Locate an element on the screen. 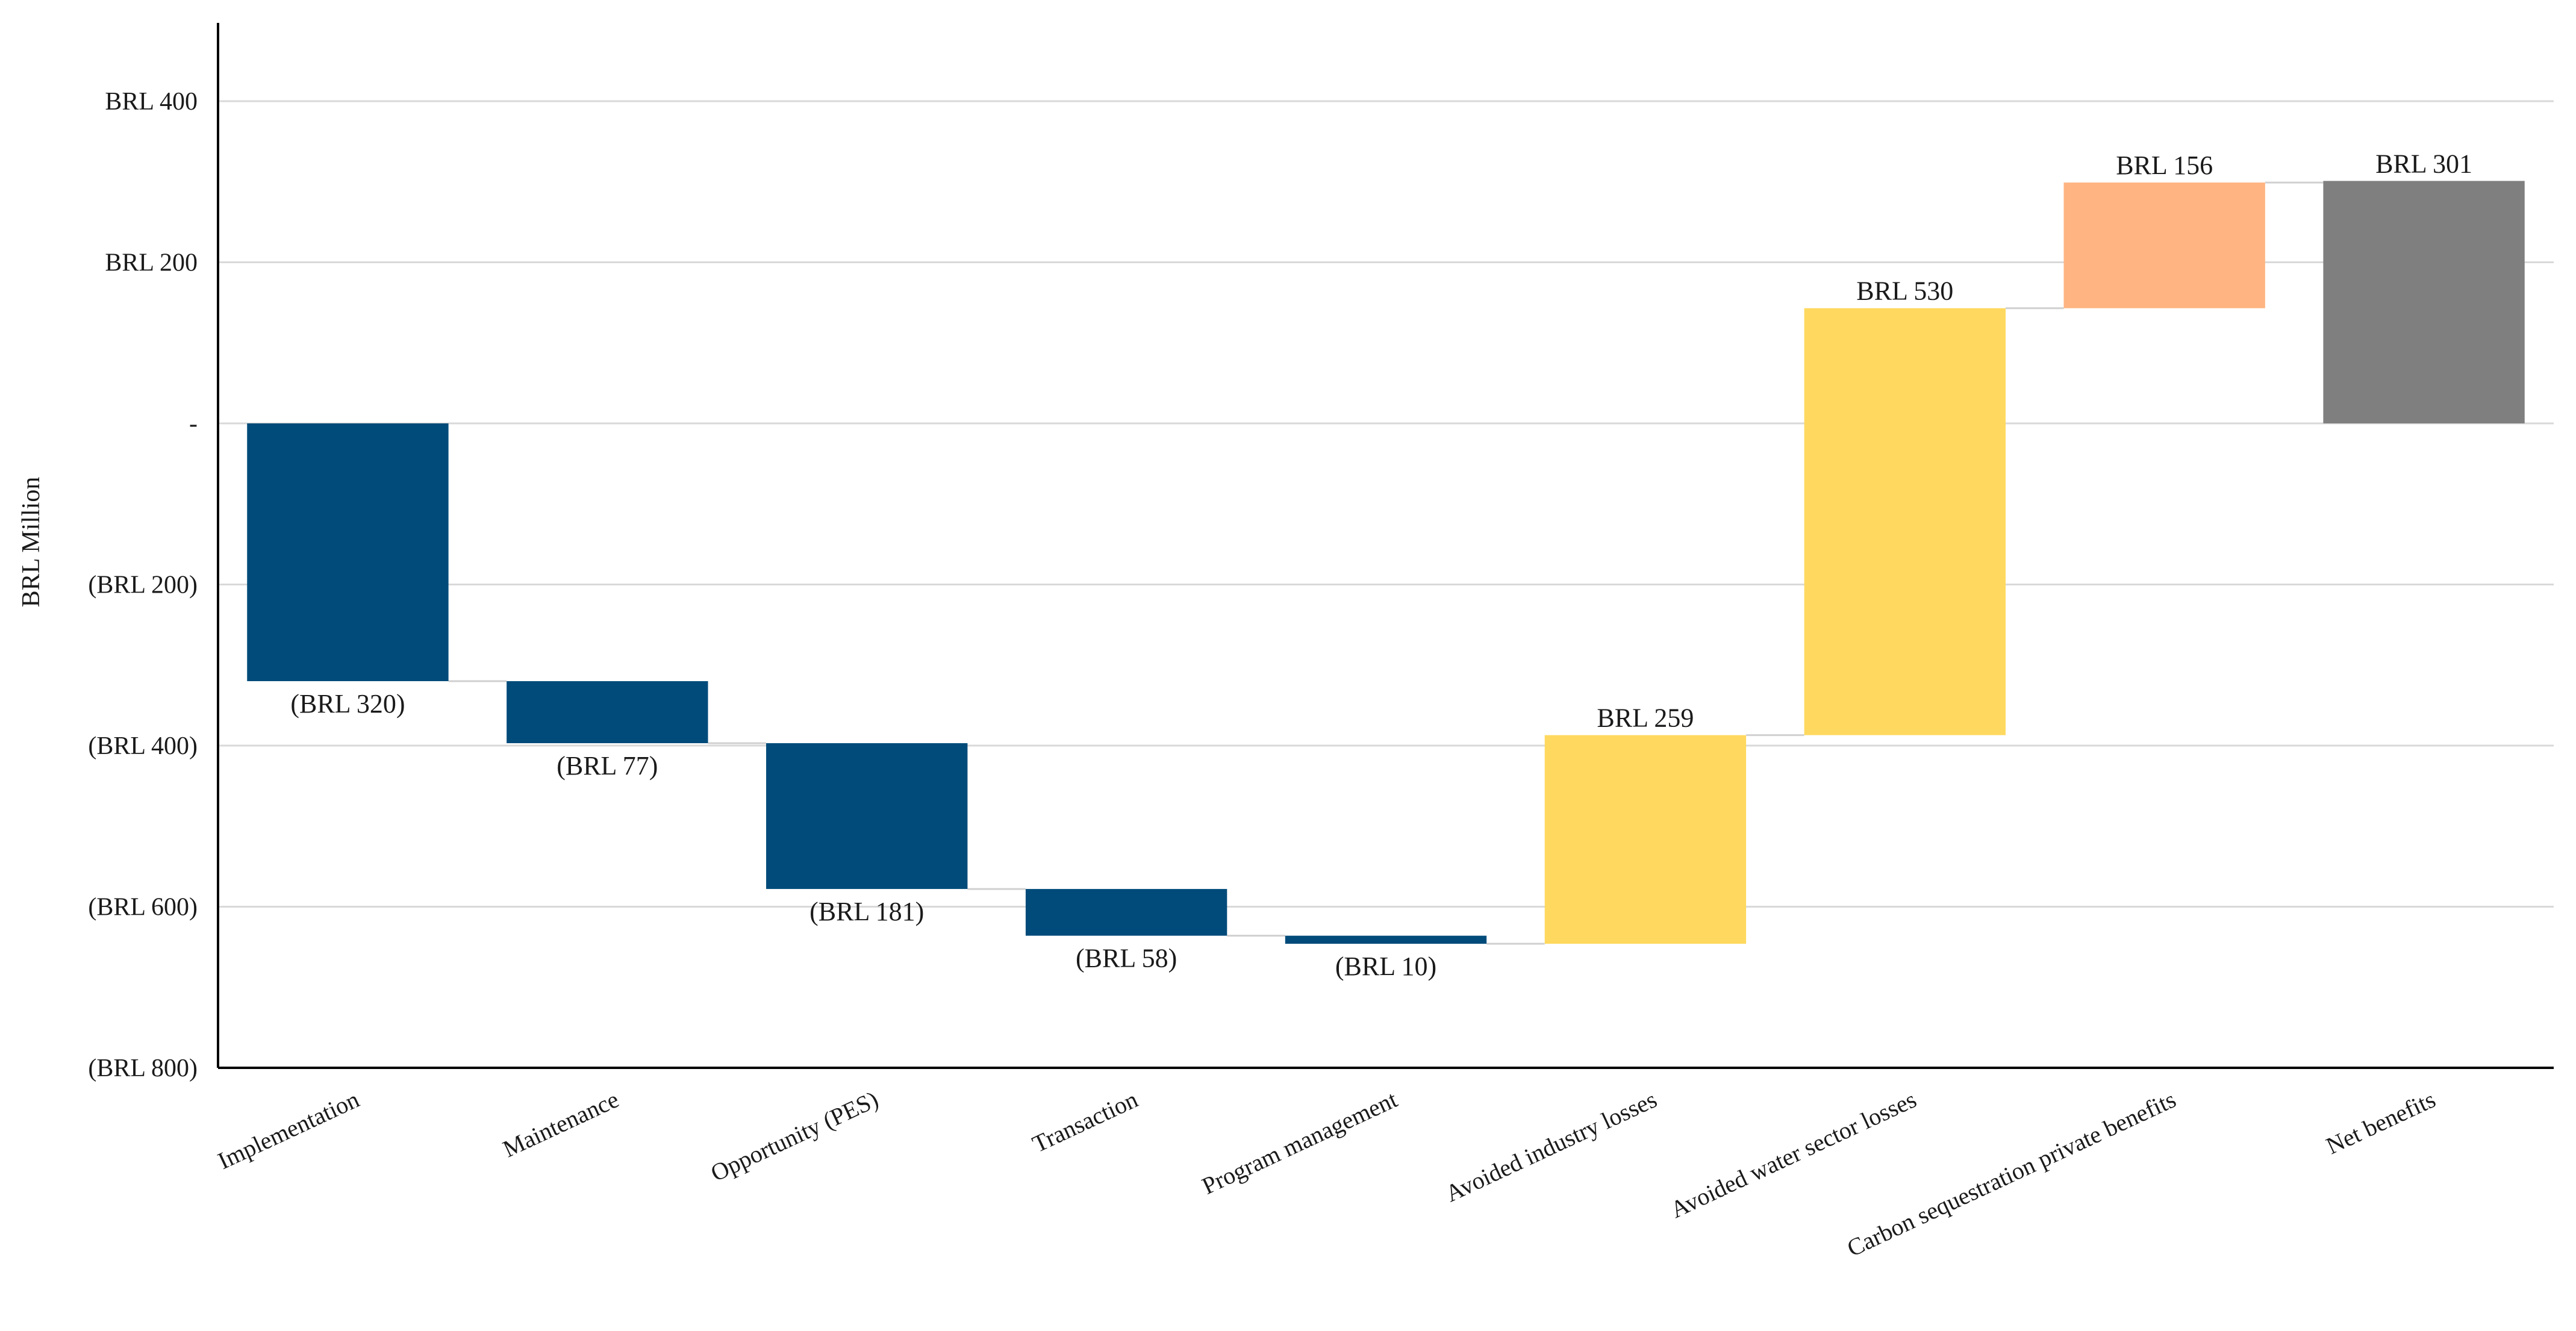 The height and width of the screenshot is (1331, 2576). y-tick-label: (BRL 200) is located at coordinates (143, 585).